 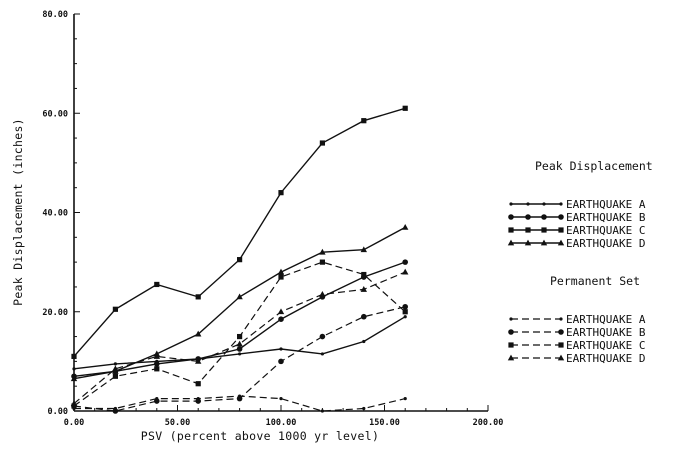 I want to click on legend-entry-label: EARTHQUAKE D, so click(x=605, y=243).